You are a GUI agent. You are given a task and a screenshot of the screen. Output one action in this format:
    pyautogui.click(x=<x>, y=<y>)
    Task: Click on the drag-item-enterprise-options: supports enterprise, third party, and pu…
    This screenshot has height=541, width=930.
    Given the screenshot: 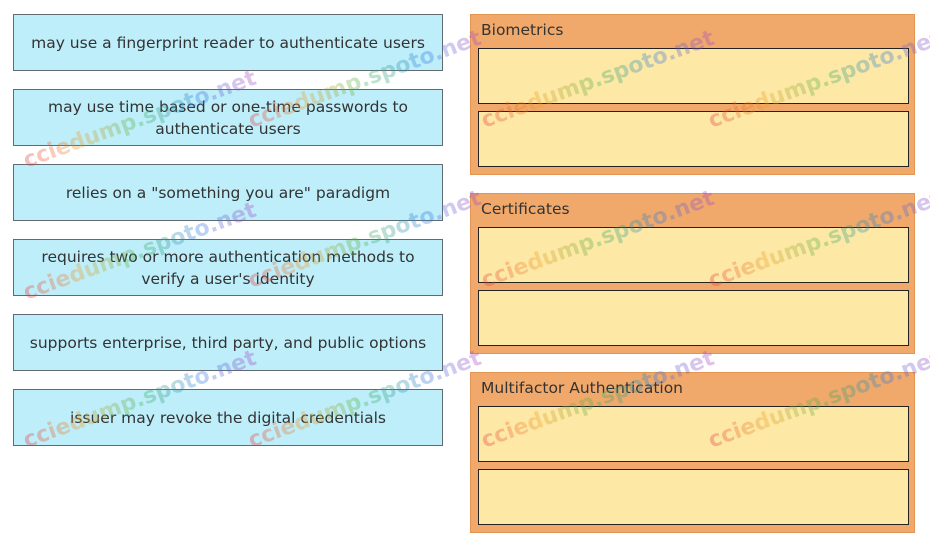 What is the action you would take?
    pyautogui.click(x=228, y=342)
    